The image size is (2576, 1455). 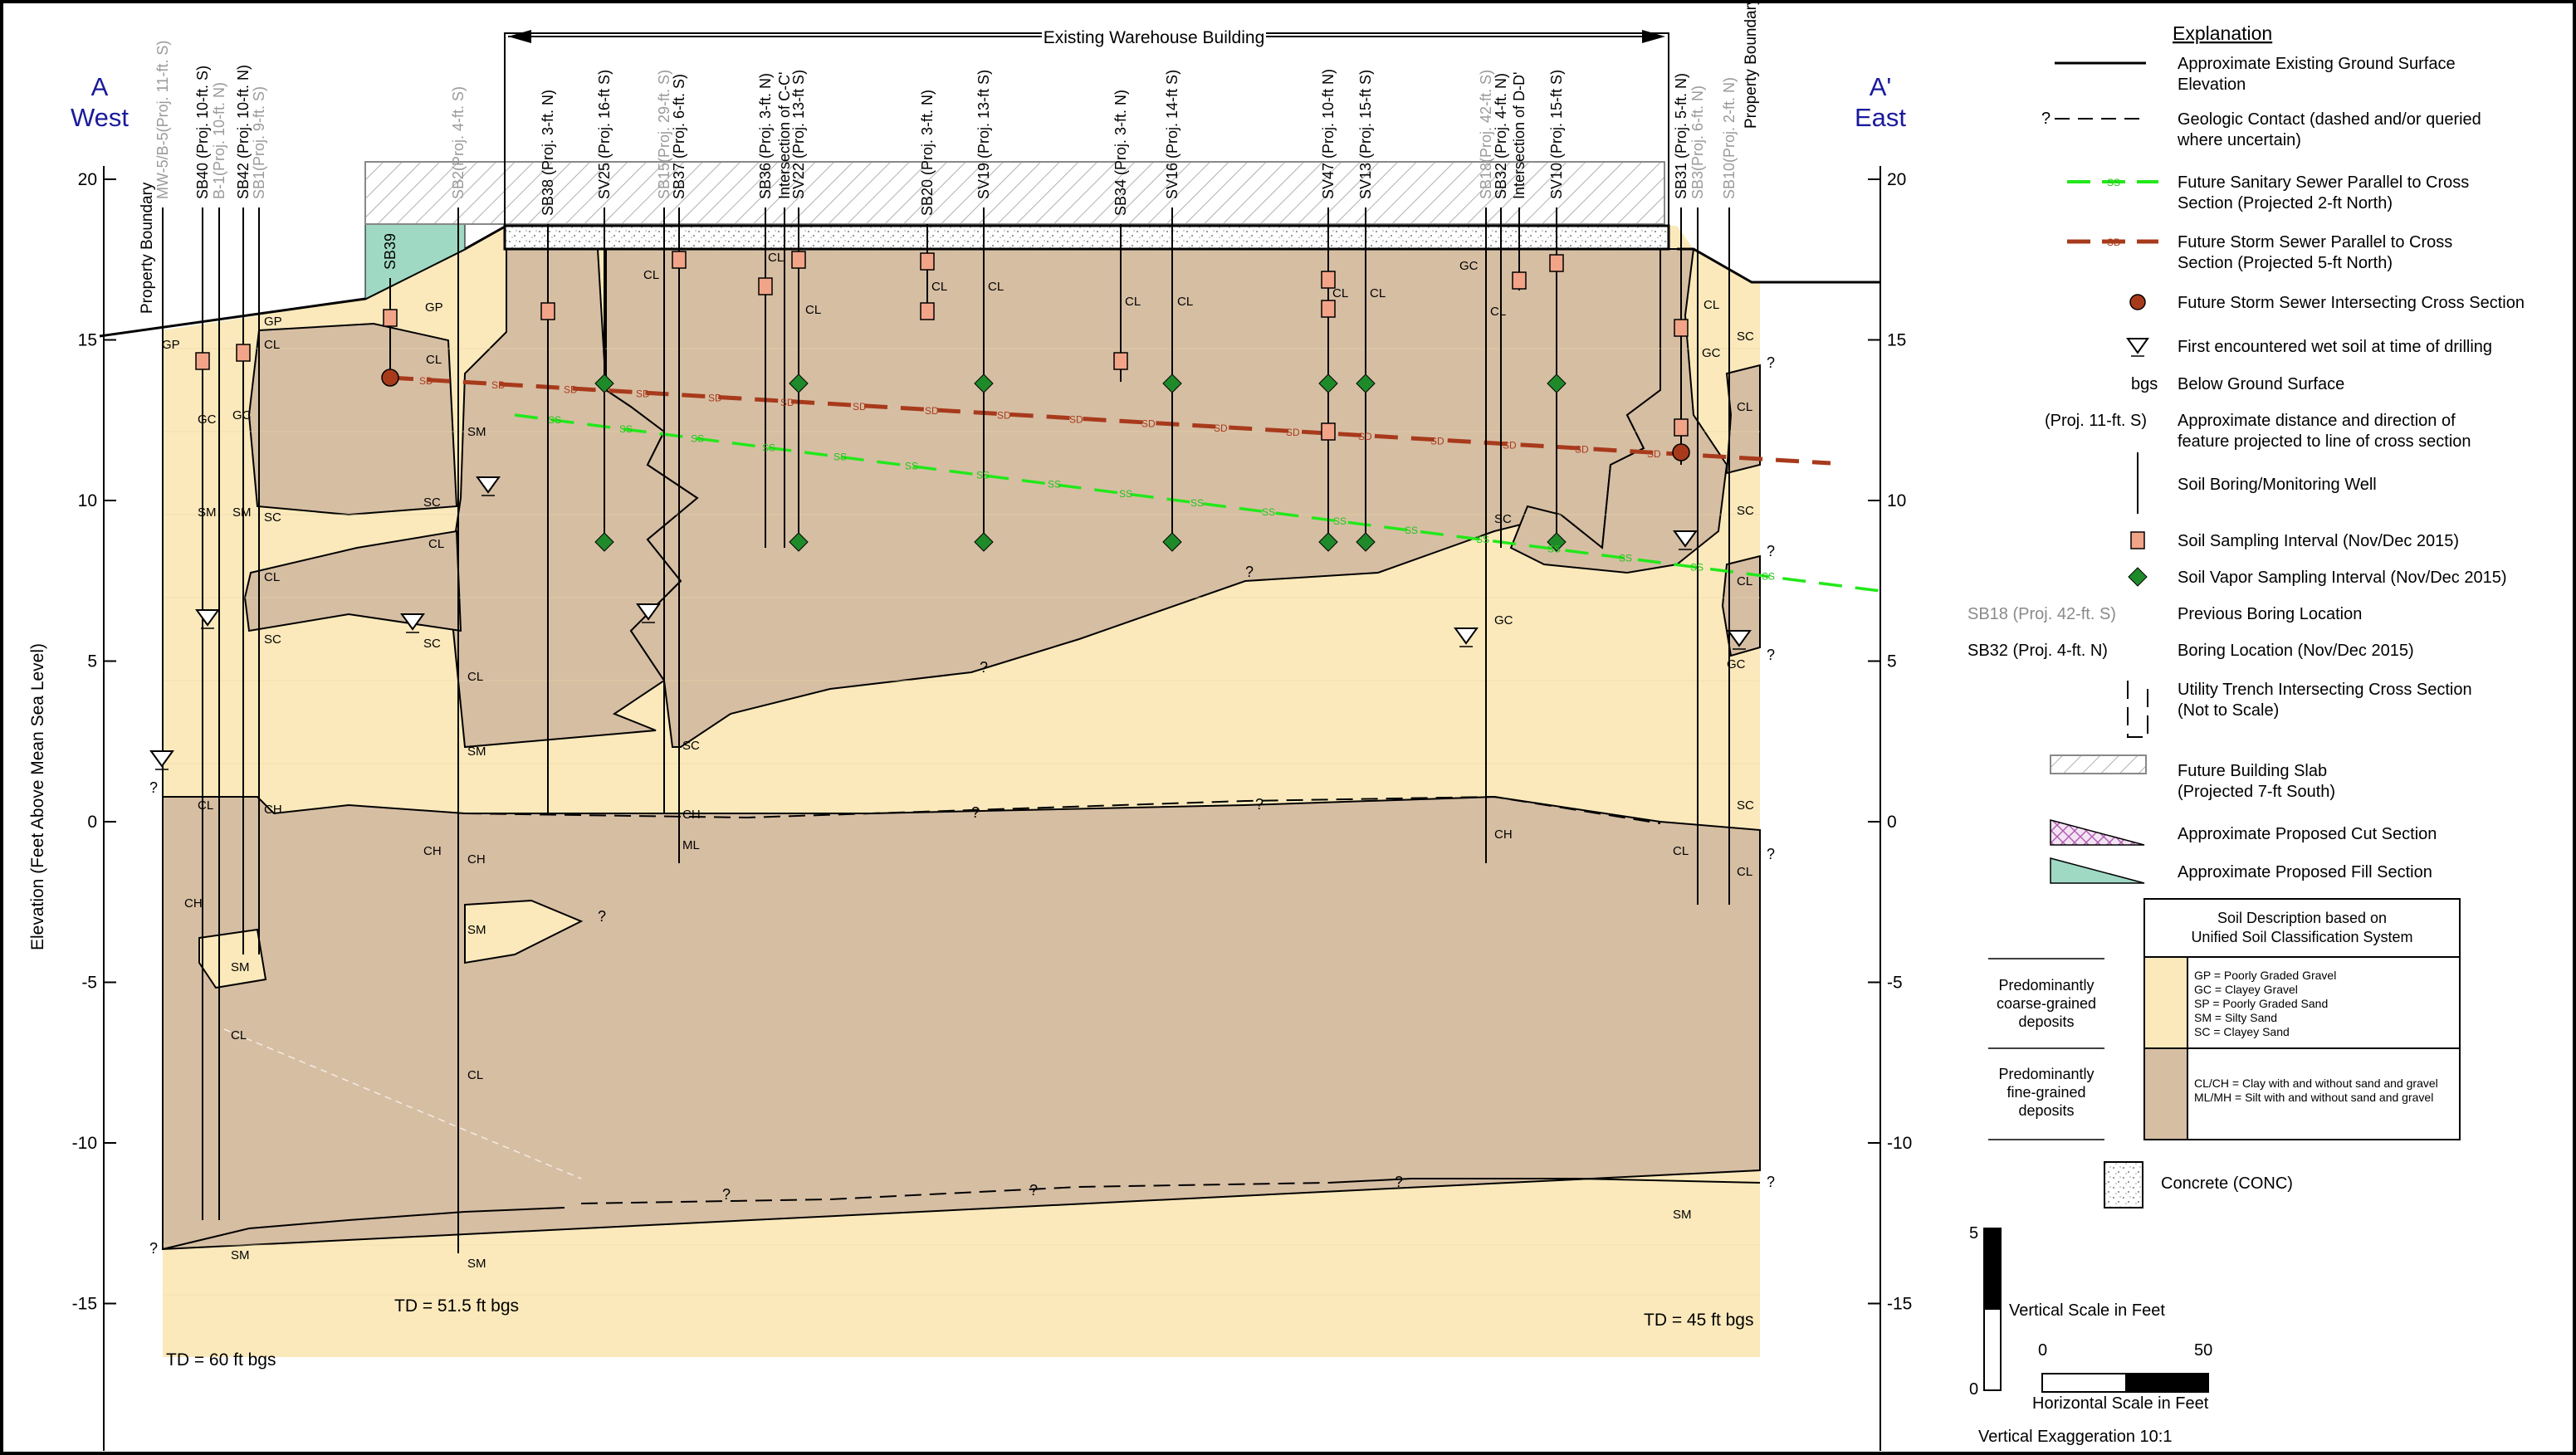 What do you see at coordinates (1172, 134) in the screenshot?
I see `boring-label: SV16 (Proj. 14-ft S)` at bounding box center [1172, 134].